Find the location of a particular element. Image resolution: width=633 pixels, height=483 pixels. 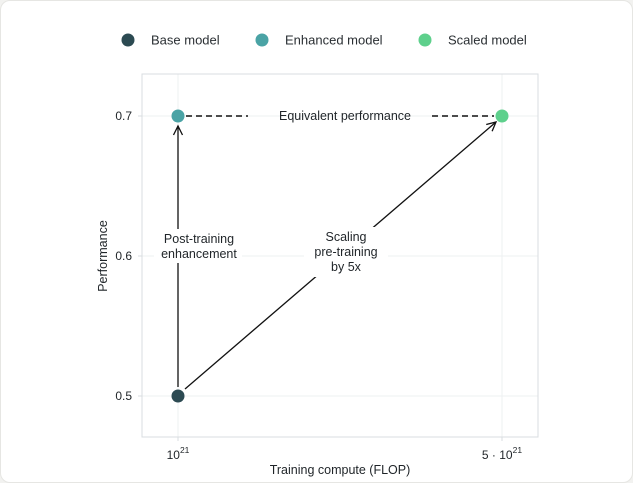

legend-marker-base-model is located at coordinates (128, 40).